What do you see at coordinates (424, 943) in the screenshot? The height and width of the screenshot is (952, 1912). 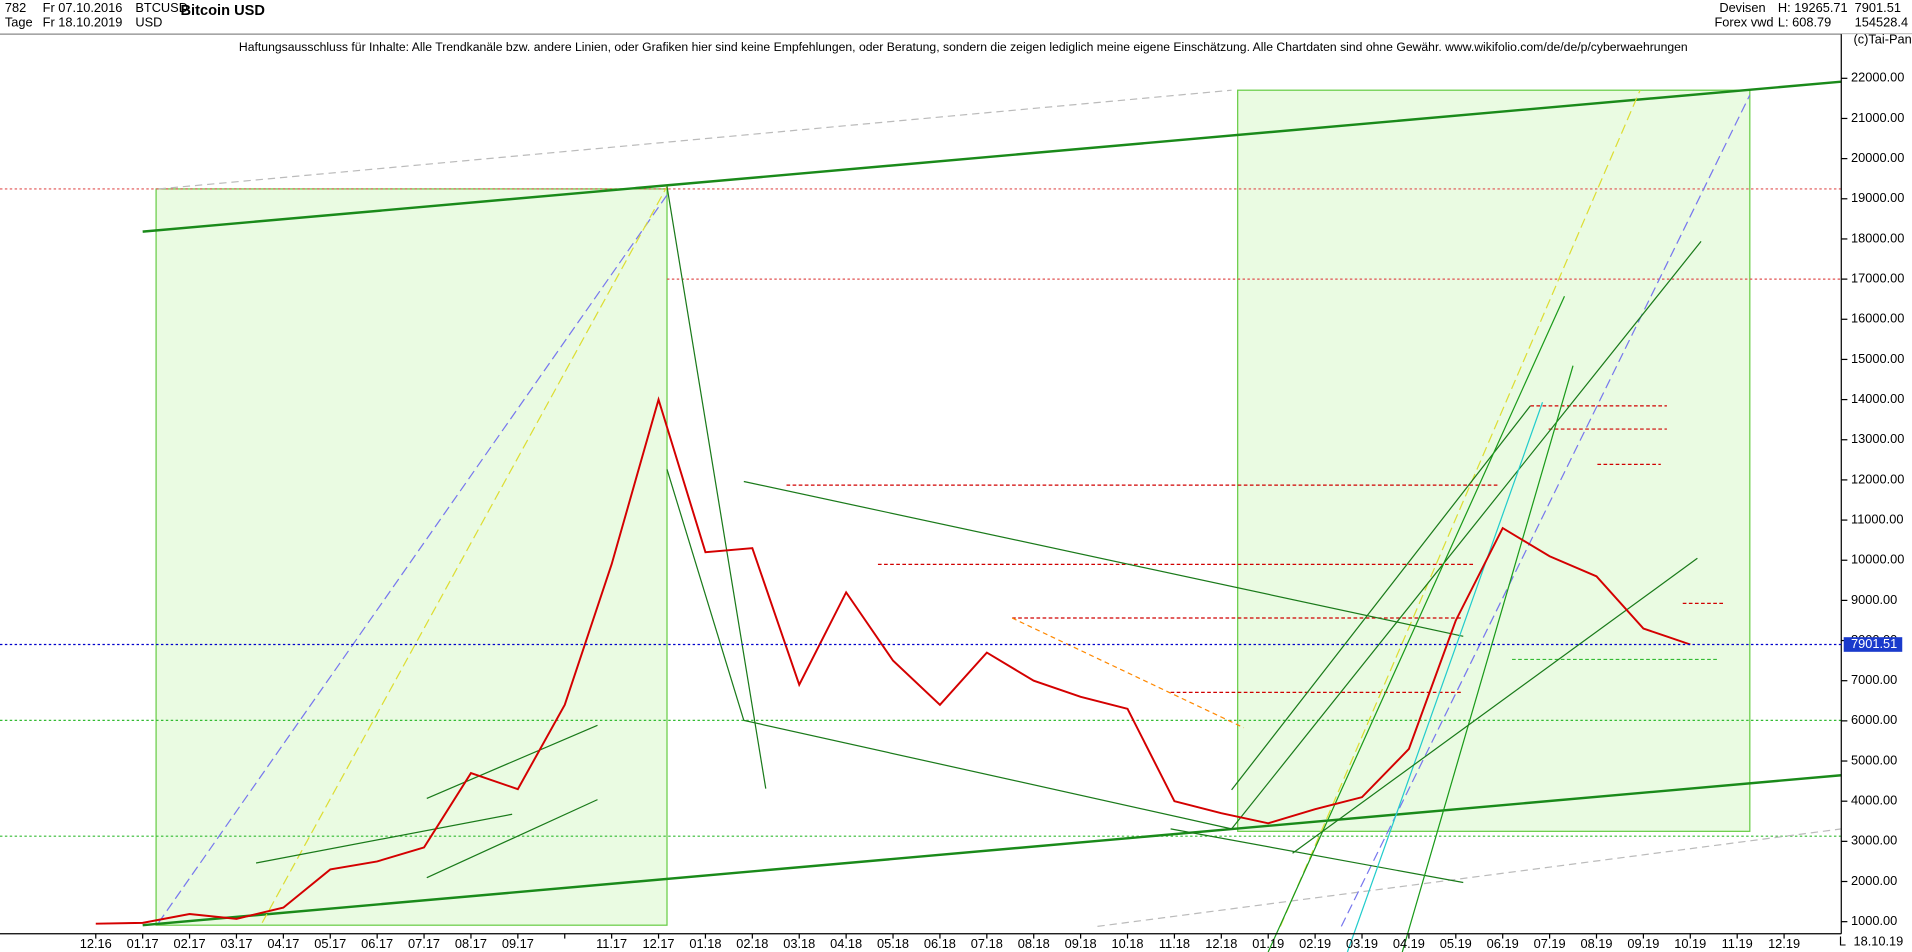 I see `x-tick-label: 07.17` at bounding box center [424, 943].